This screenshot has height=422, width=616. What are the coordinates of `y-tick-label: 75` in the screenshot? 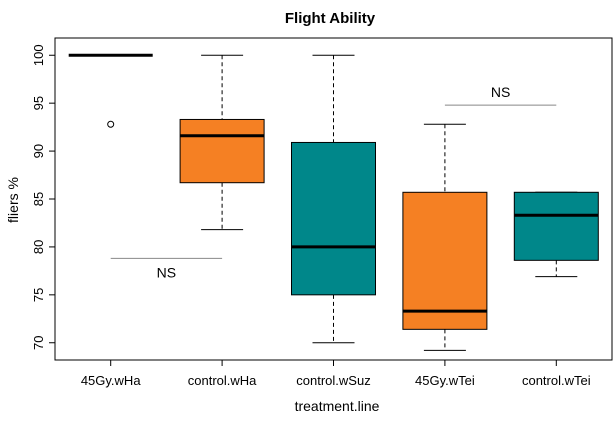 It's located at (38, 295).